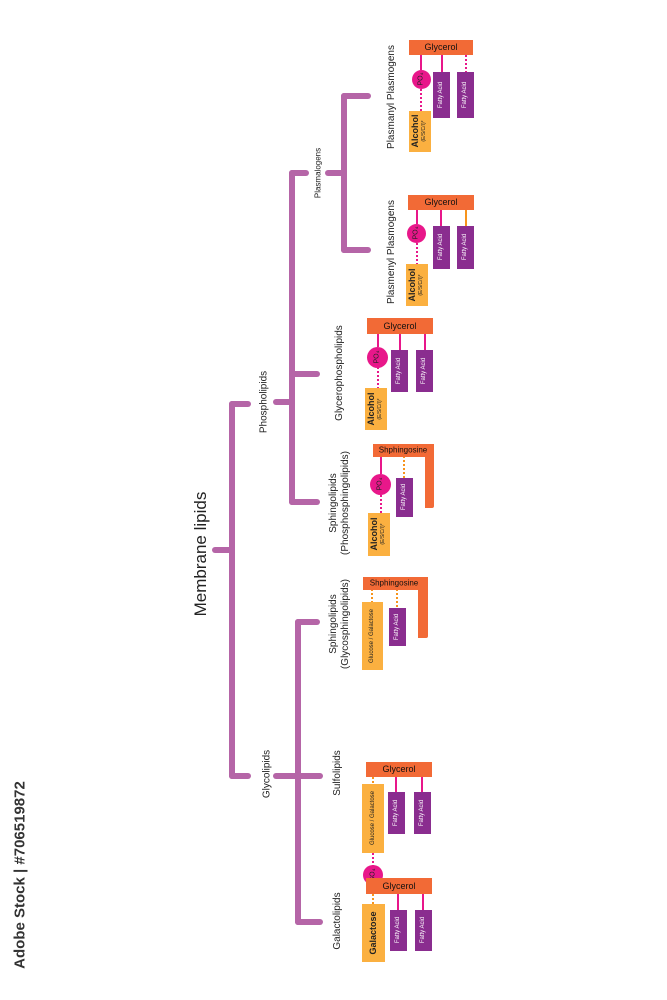 This screenshot has width=667, height=1000. What do you see at coordinates (318, 173) in the screenshot?
I see `label-plasmalogens: Plasmalogens` at bounding box center [318, 173].